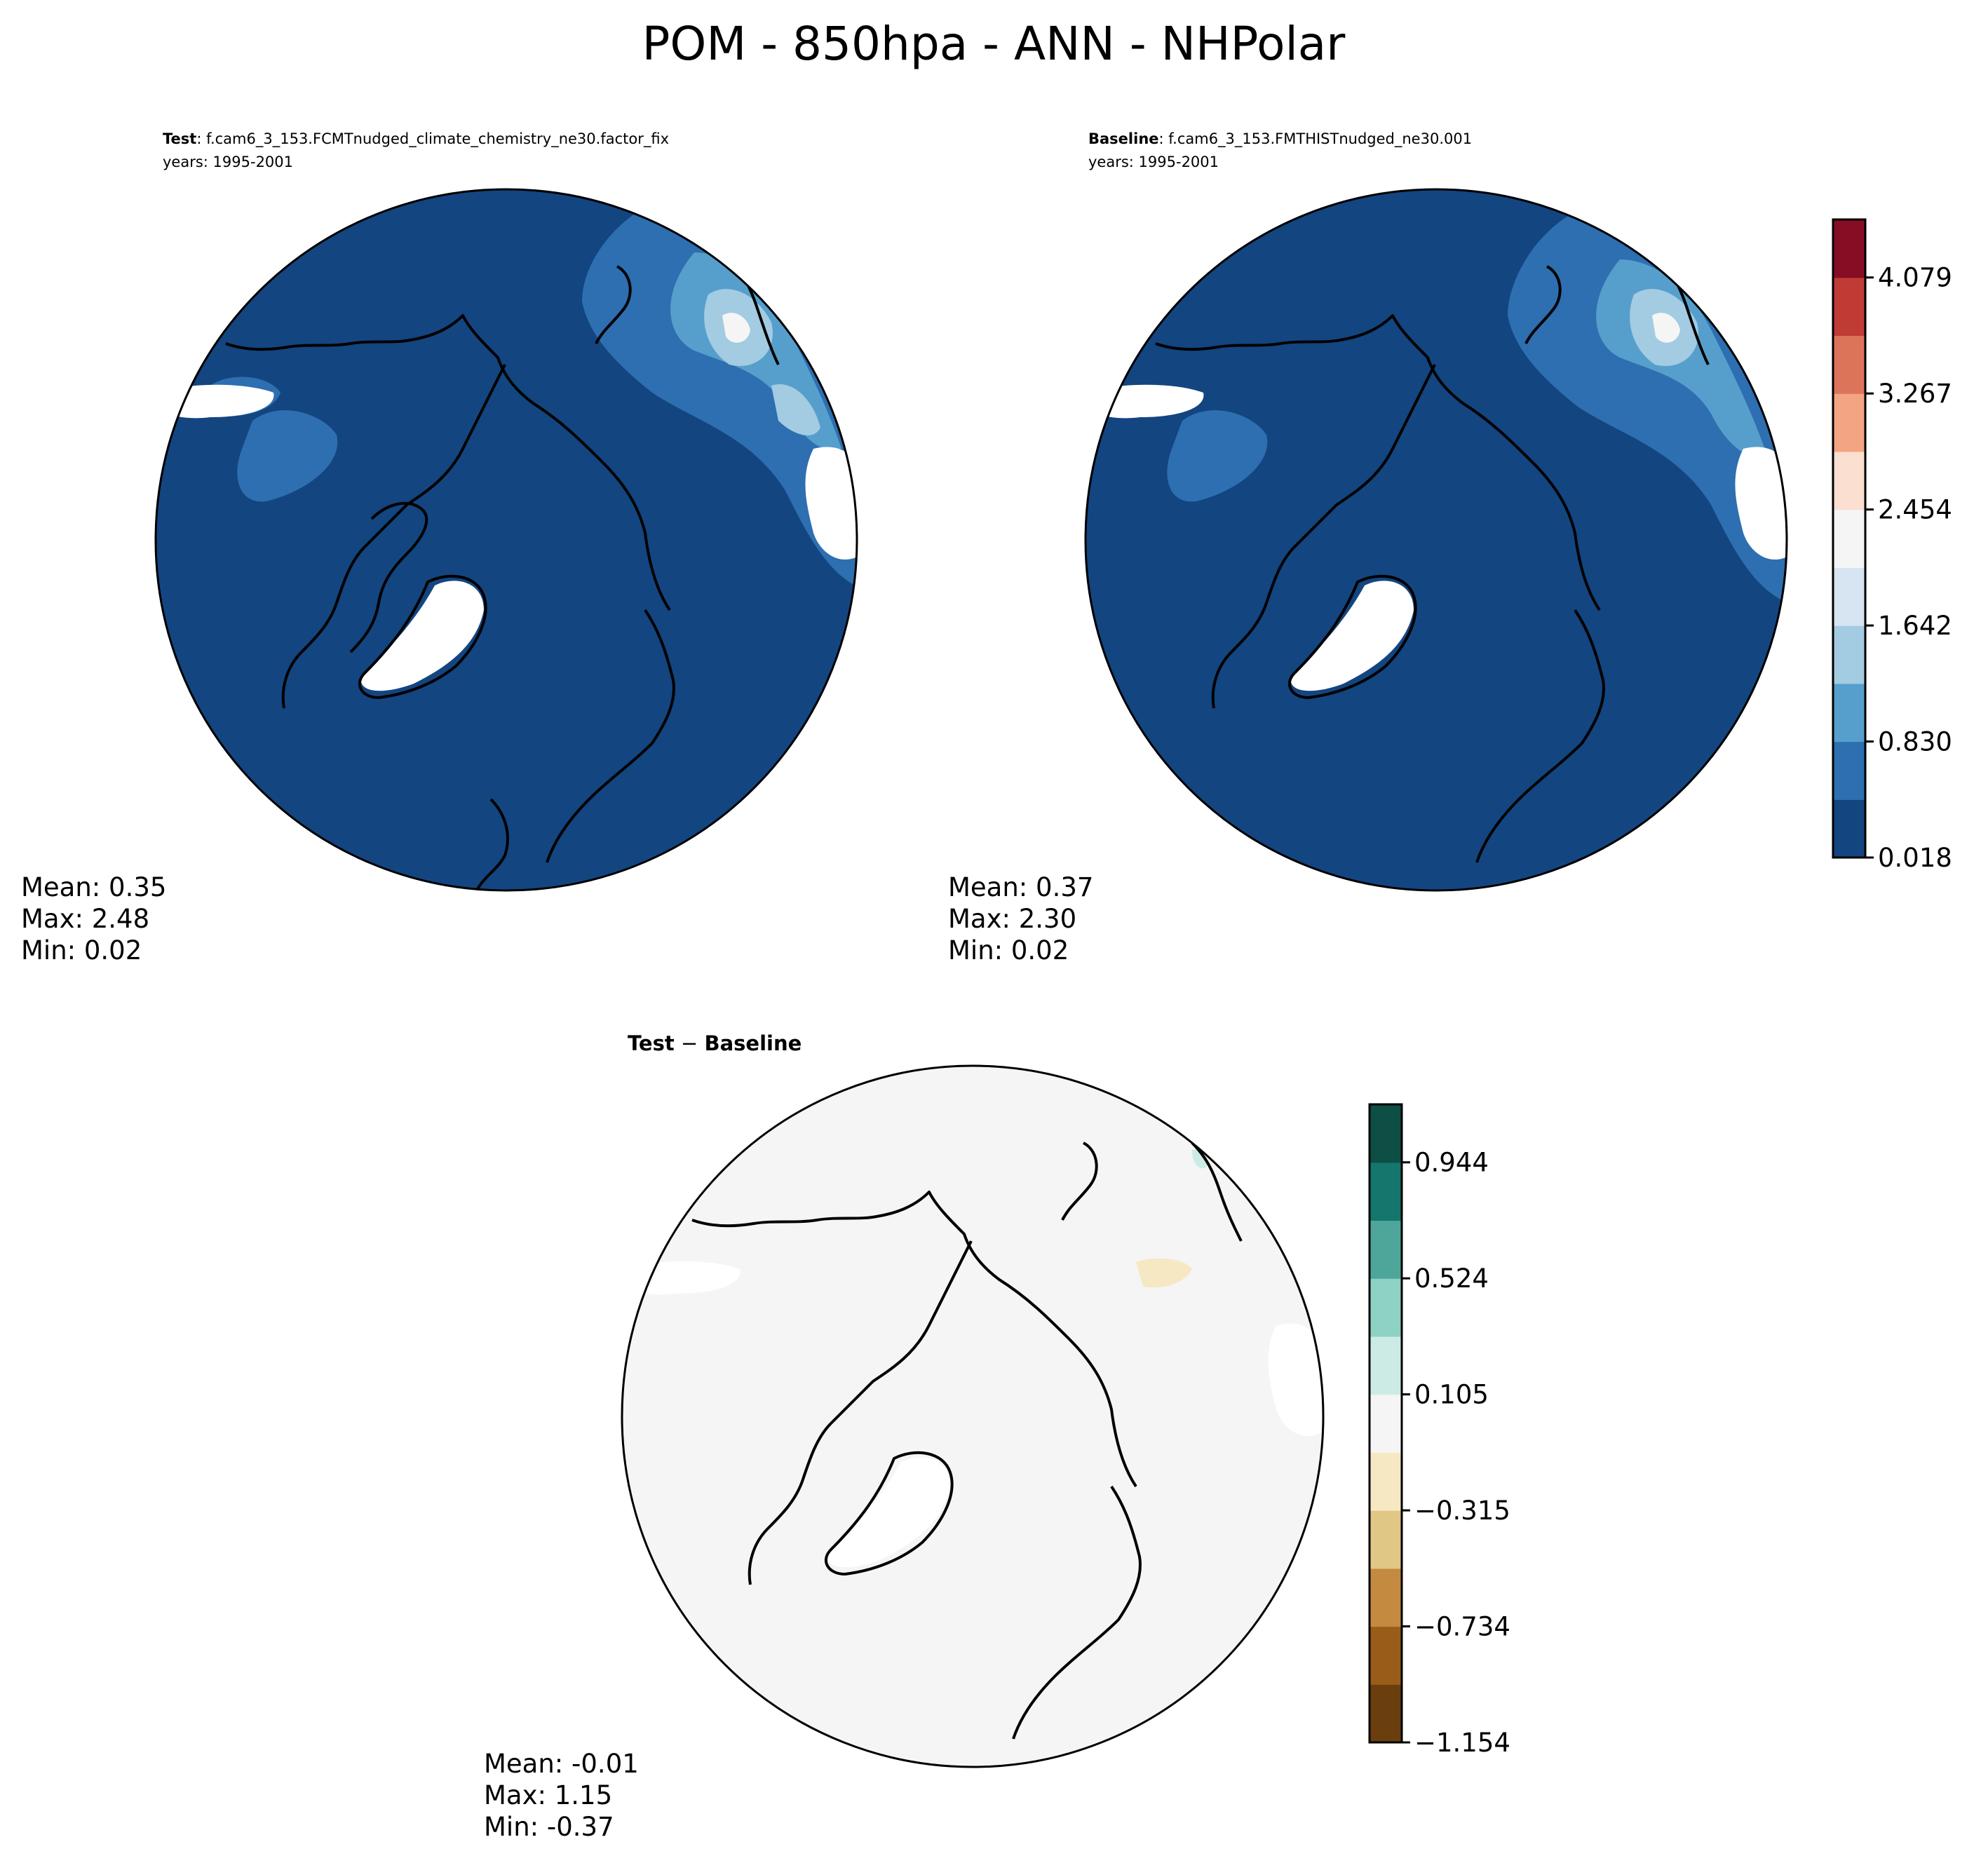 This screenshot has height=1870, width=1988. I want to click on difference-max: Max: 1.15, so click(548, 1795).